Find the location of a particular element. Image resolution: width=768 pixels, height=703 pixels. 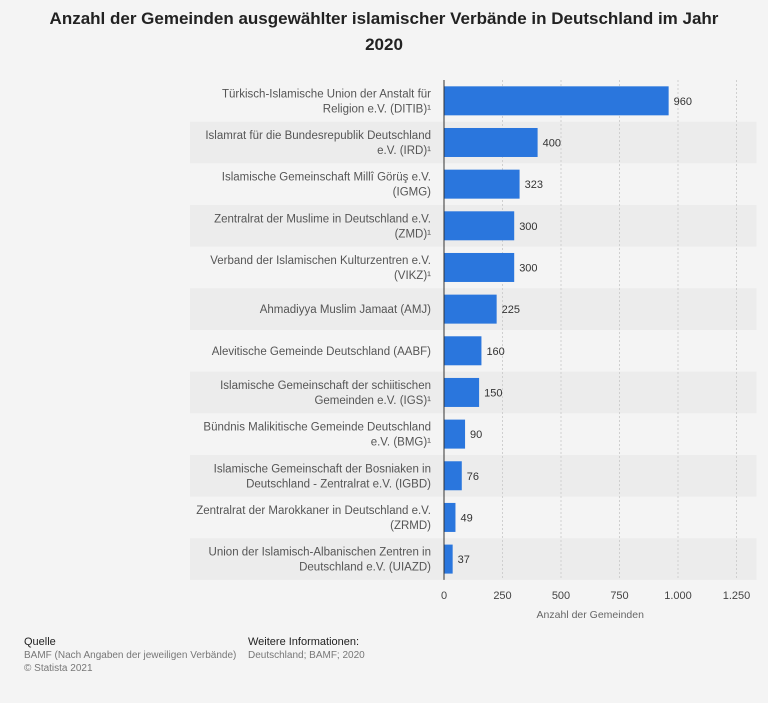

data-label: 37 is located at coordinates (464, 560).